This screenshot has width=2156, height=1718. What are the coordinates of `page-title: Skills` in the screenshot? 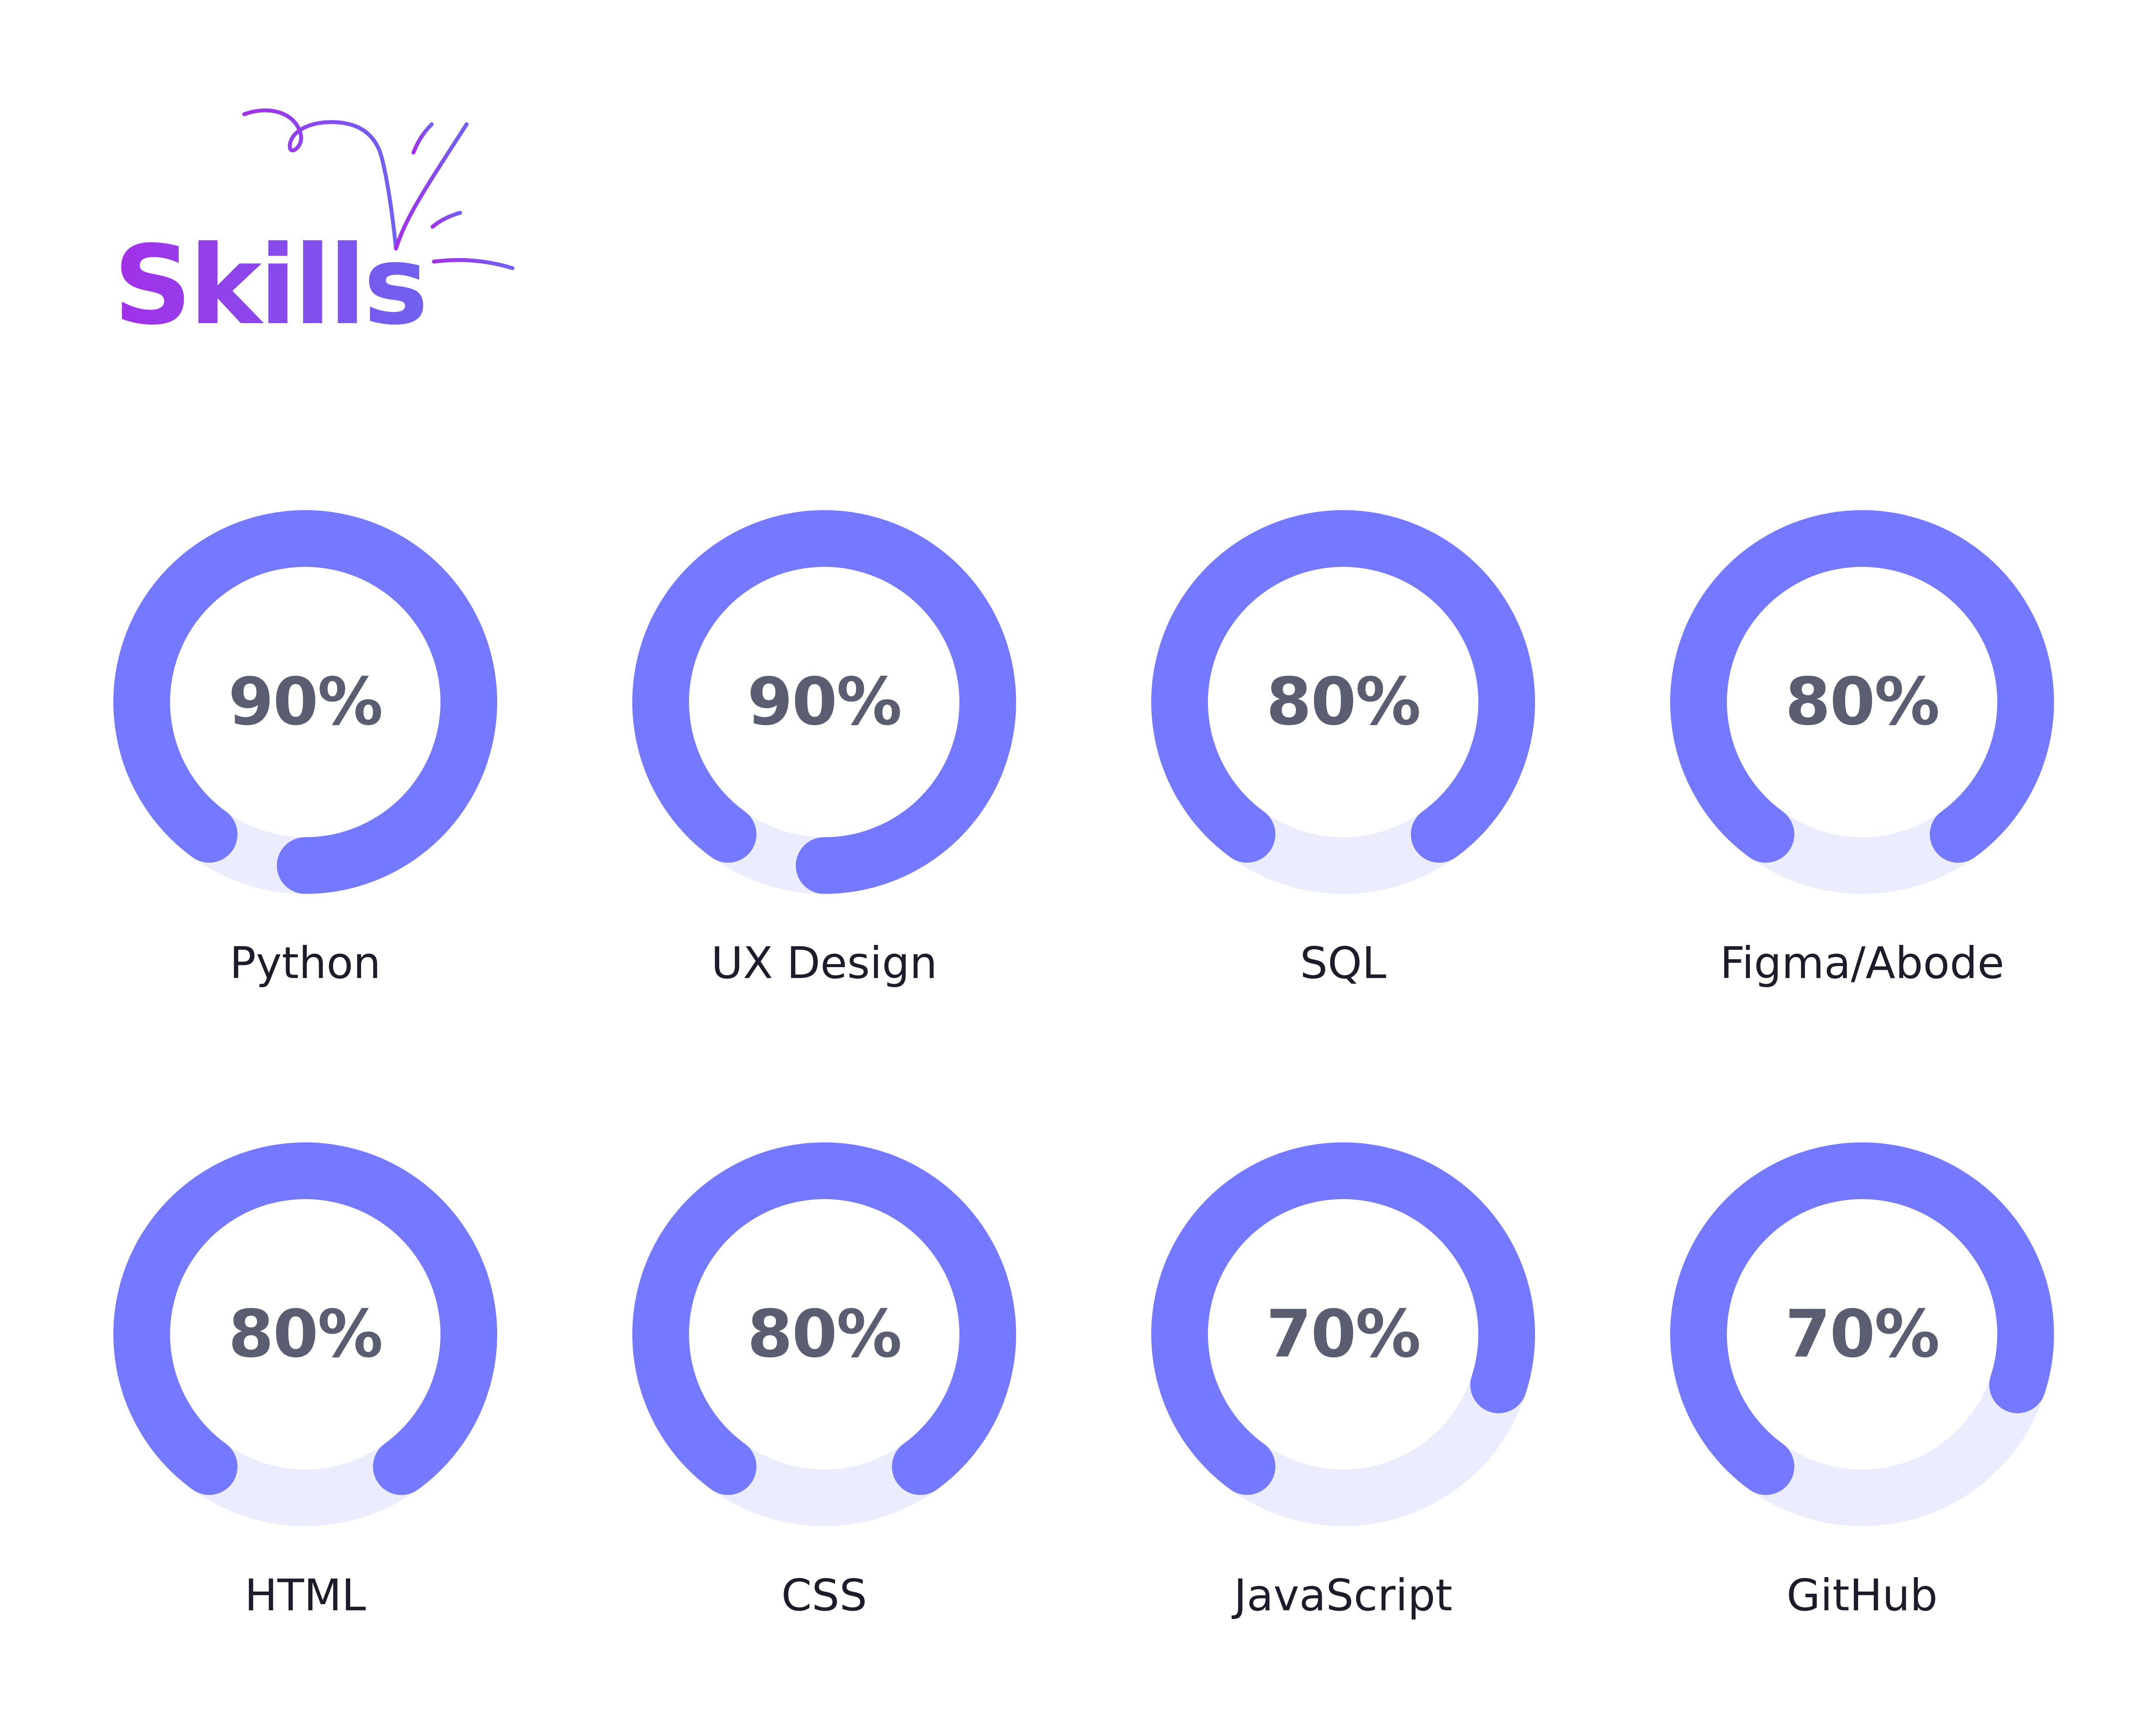 It's located at (270, 285).